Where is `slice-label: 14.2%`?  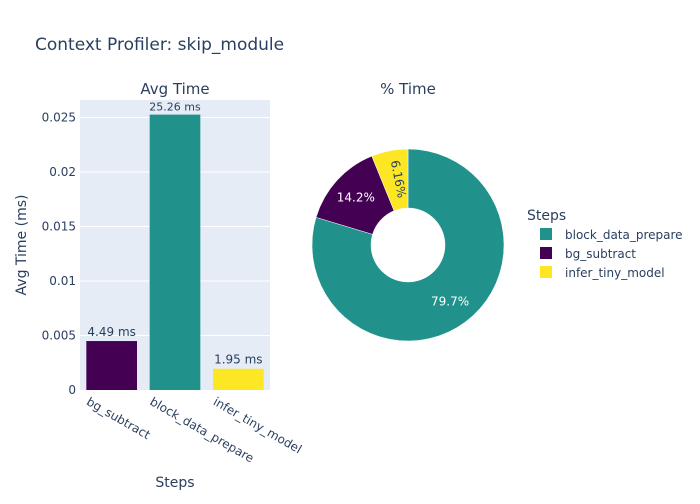 slice-label: 14.2% is located at coordinates (356, 198).